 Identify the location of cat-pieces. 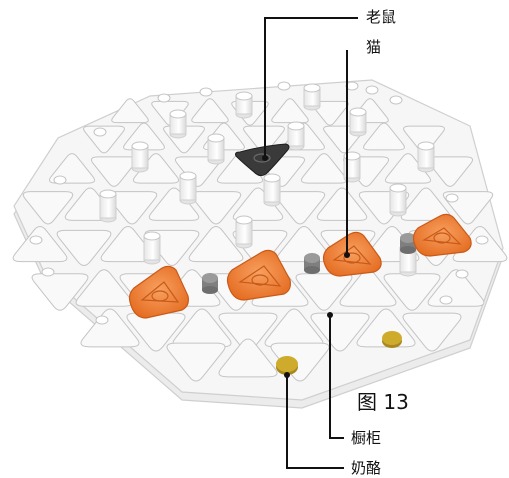
(300, 266).